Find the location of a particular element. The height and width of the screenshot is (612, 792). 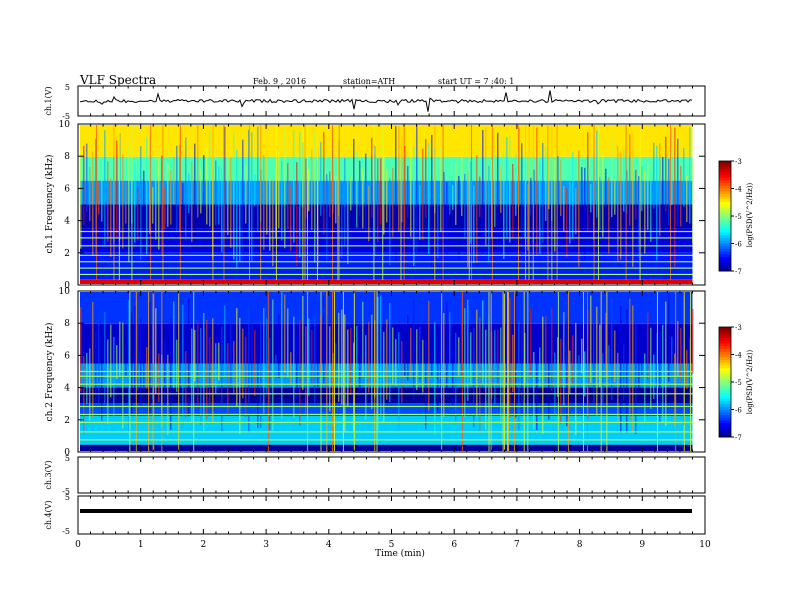

x-tick-label: 10 is located at coordinates (705, 545).